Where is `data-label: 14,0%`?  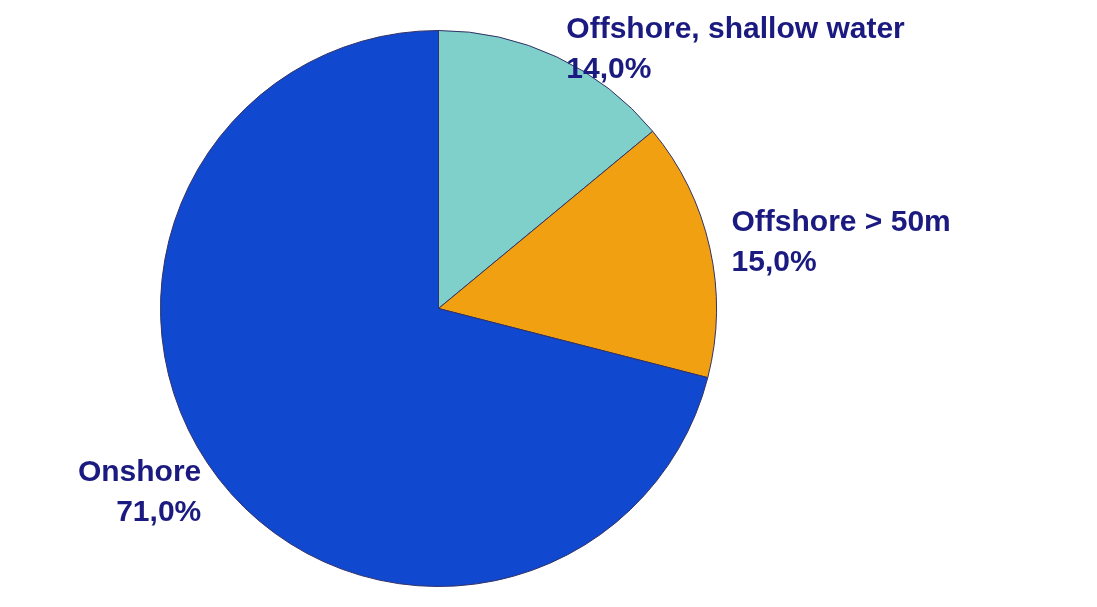 data-label: 14,0% is located at coordinates (609, 68).